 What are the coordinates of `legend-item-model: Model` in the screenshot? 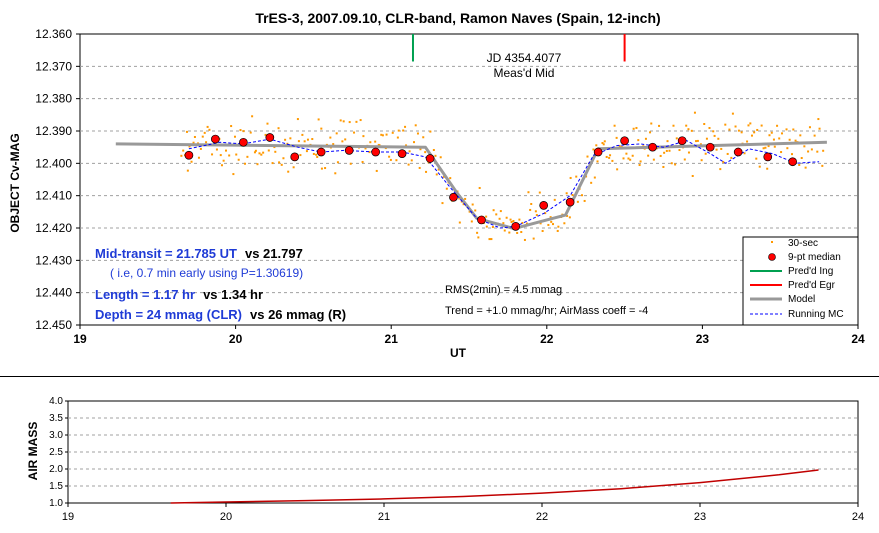 It's located at (782, 299).